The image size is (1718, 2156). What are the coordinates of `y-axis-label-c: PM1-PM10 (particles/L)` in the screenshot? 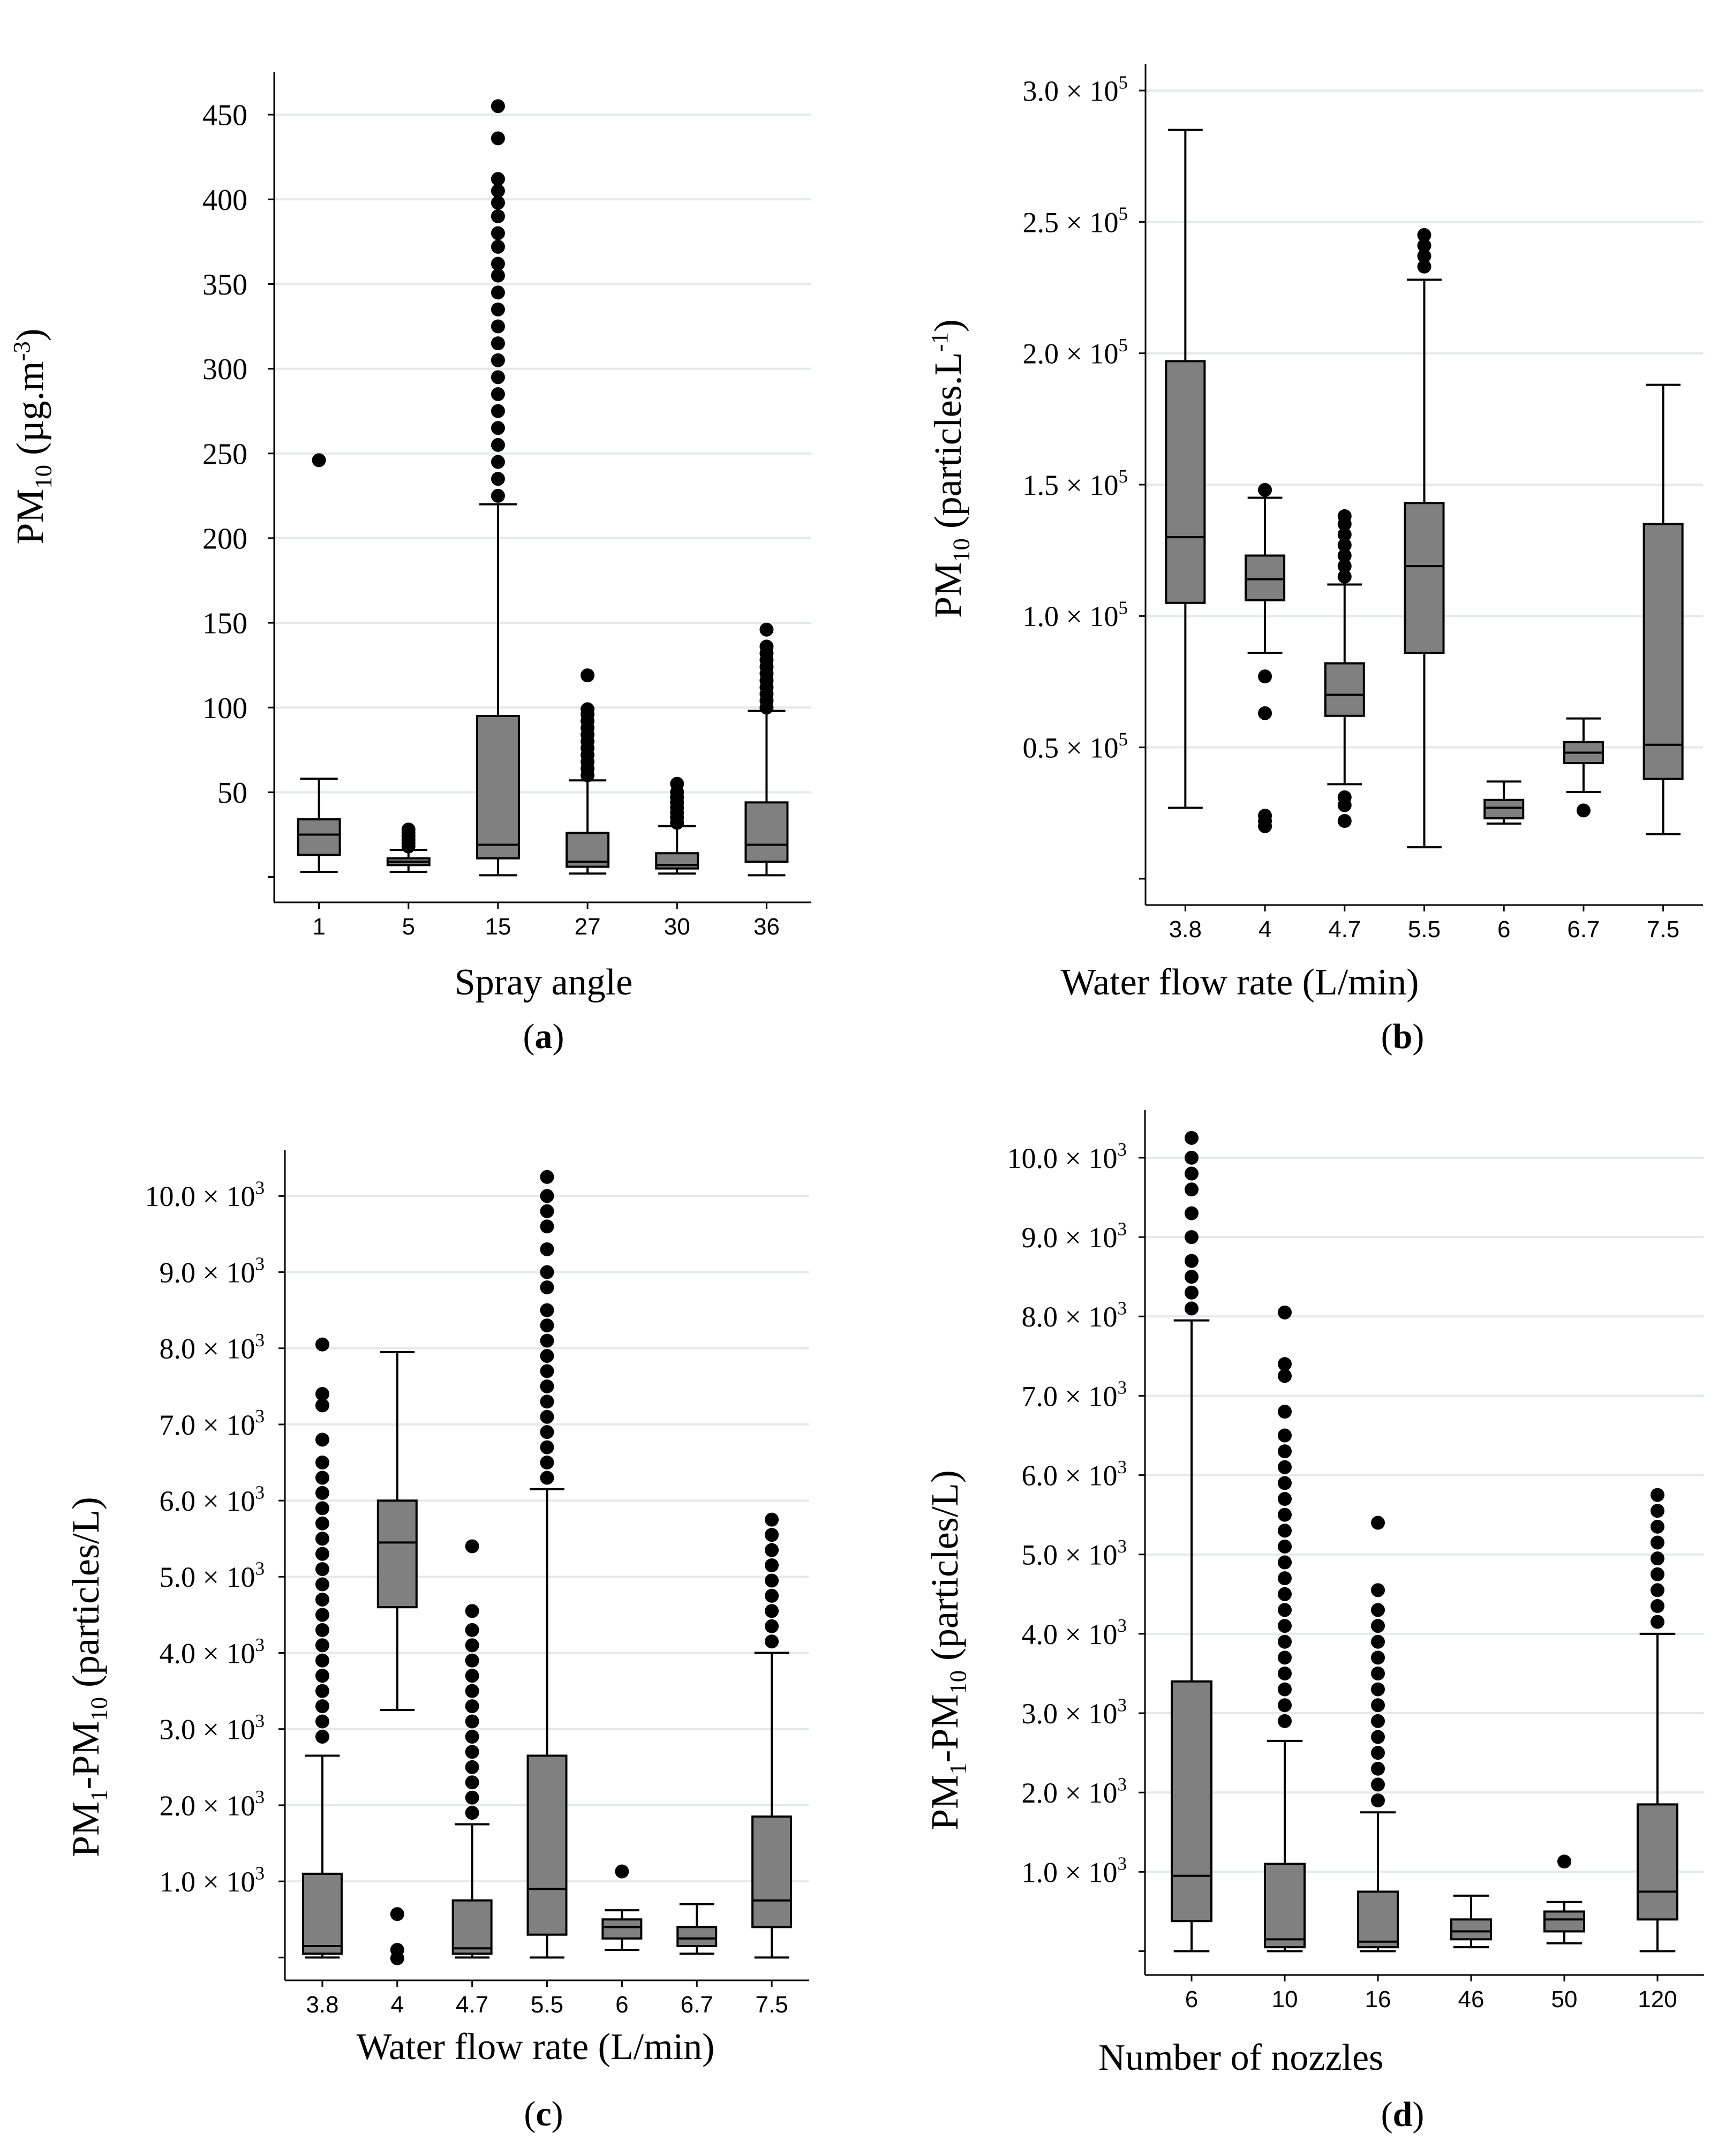 It's located at (88, 1677).